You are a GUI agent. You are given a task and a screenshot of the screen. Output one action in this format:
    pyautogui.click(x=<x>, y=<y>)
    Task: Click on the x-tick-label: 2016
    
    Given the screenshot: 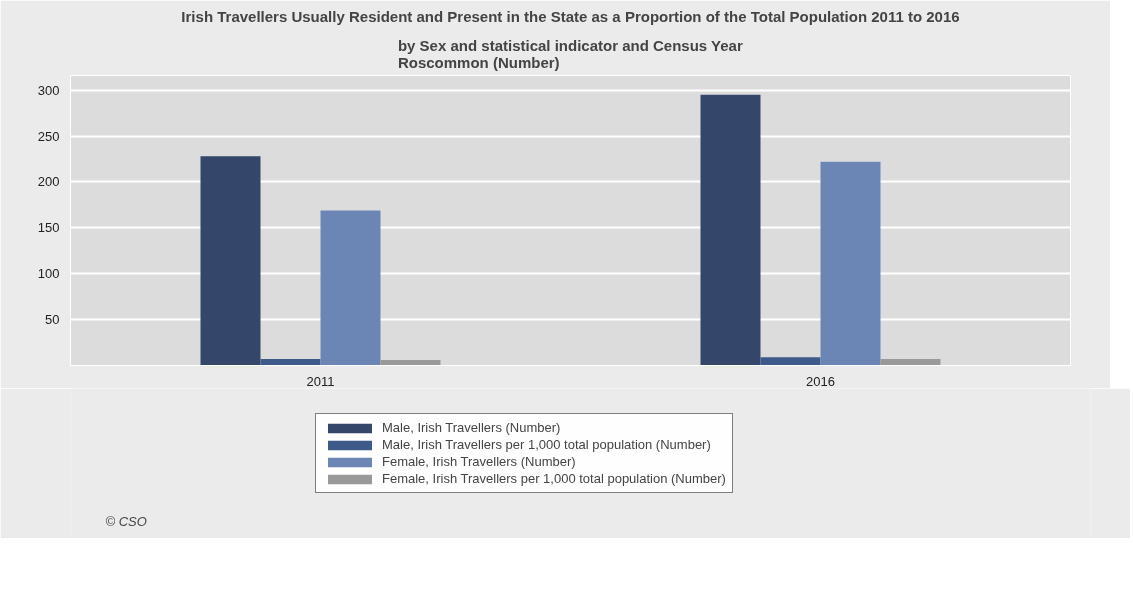 What is the action you would take?
    pyautogui.click(x=820, y=381)
    